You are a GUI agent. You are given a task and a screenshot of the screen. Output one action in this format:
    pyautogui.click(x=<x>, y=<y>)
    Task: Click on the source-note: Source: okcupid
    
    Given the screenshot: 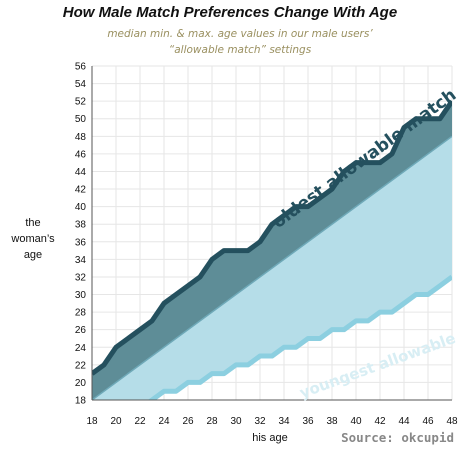 What is the action you would take?
    pyautogui.click(x=397, y=437)
    